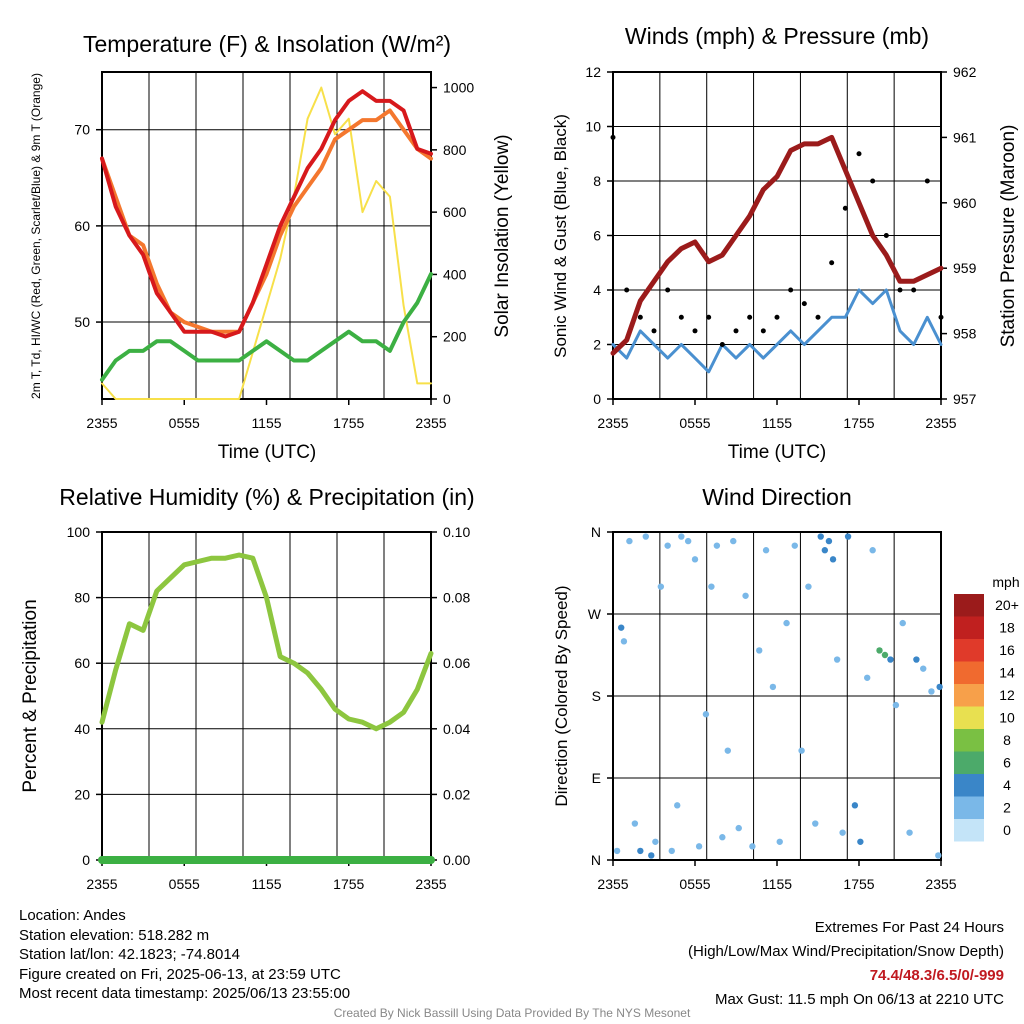 The height and width of the screenshot is (1024, 1024). I want to click on max-gust-text: Max Gust: 11.5 mph On 06/13 at 2210 UTC, so click(859, 999).